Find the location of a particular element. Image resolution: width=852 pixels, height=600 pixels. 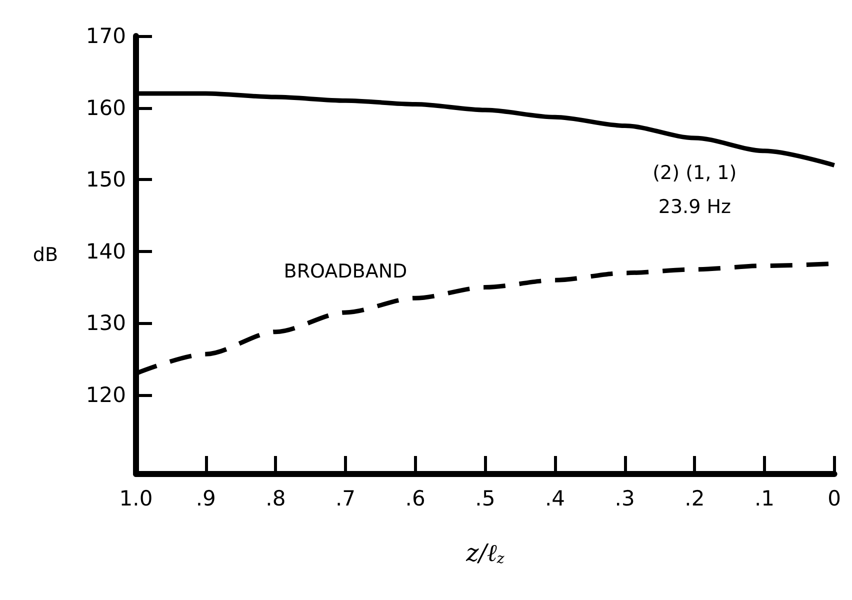

y-axis-title: dB is located at coordinates (45, 255).